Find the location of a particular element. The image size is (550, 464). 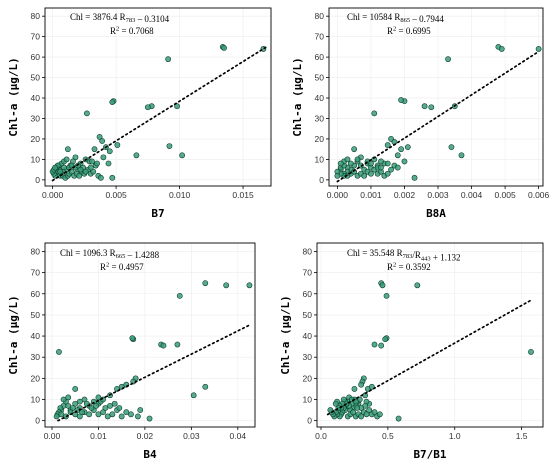

x-tick-label: 0.5 is located at coordinates (388, 436).